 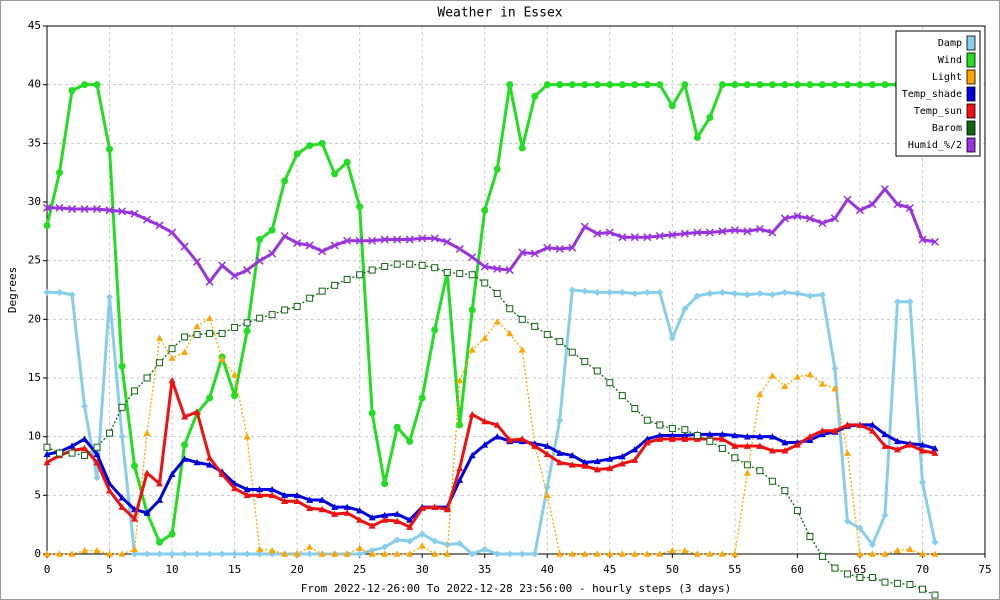 I want to click on x-tick-label: 75, so click(x=984, y=569).